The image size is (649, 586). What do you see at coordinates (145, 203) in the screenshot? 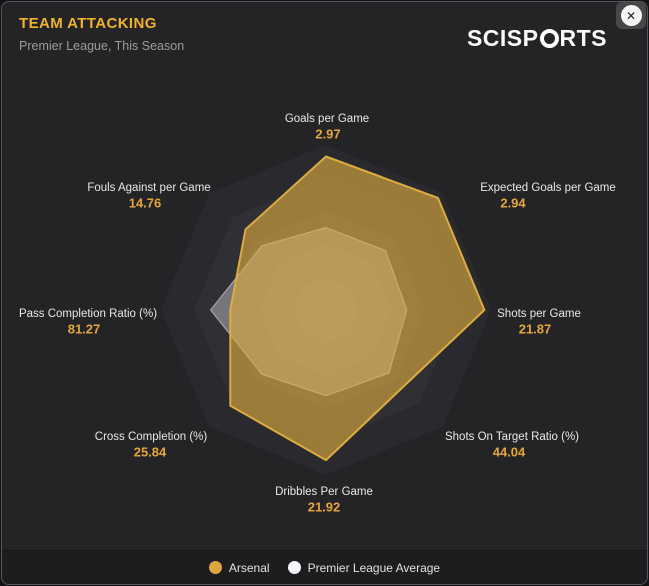
I see `axis-value-7: 14.76` at bounding box center [145, 203].